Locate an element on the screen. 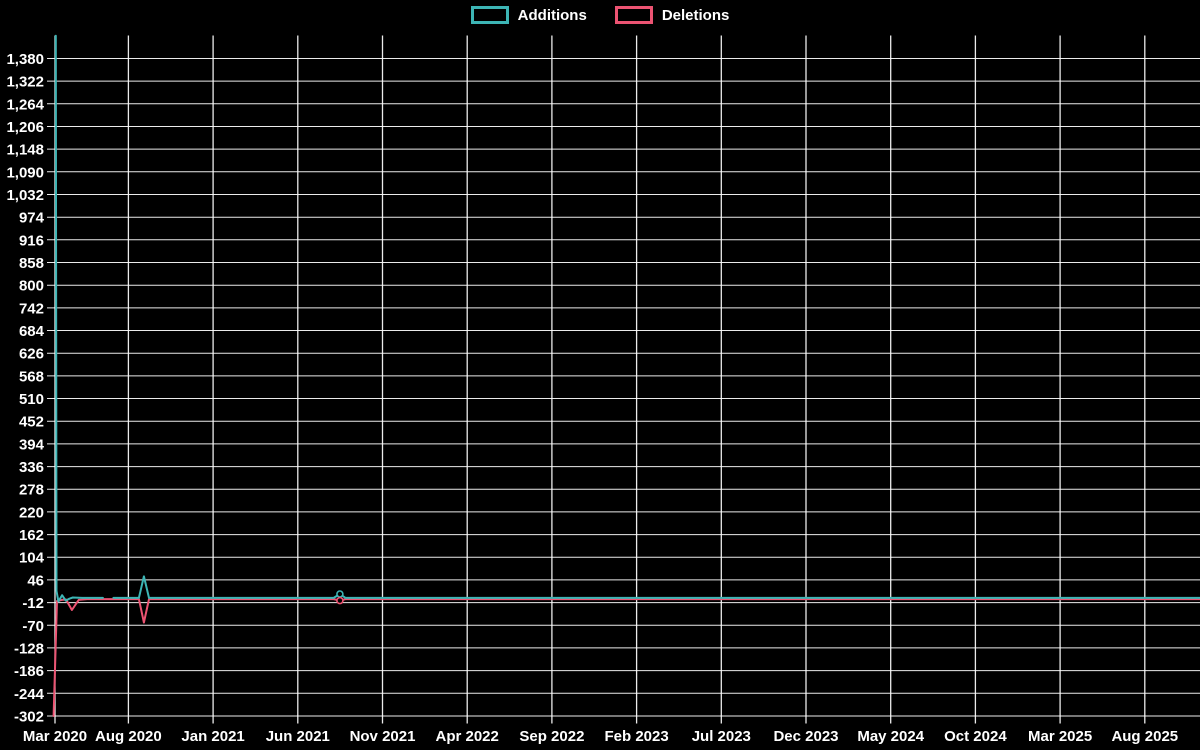 This screenshot has width=1200, height=750. y-axis-tick-label: 858 is located at coordinates (31, 263).